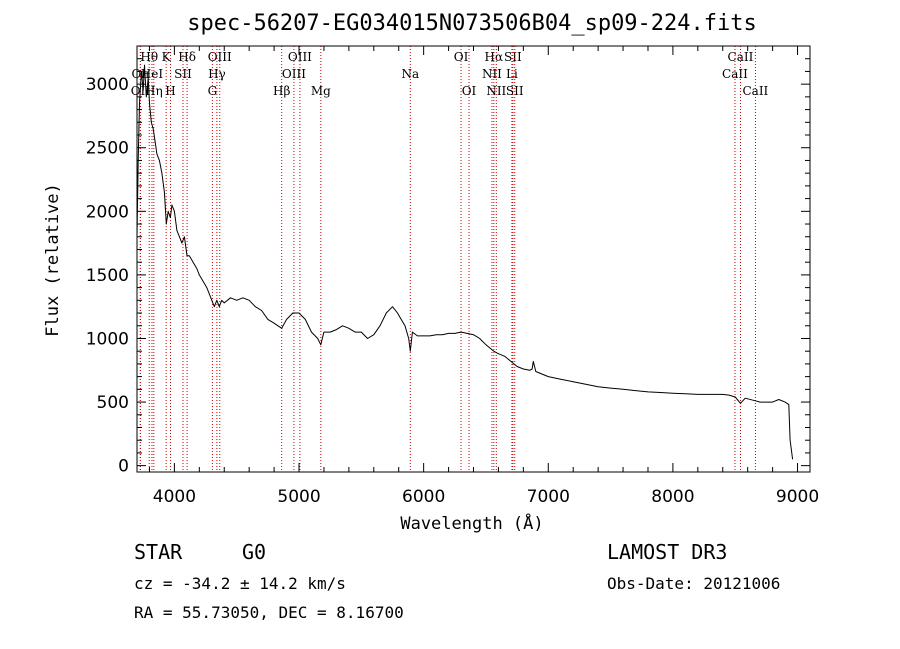  I want to click on marker-label: Hδ, so click(187, 57).